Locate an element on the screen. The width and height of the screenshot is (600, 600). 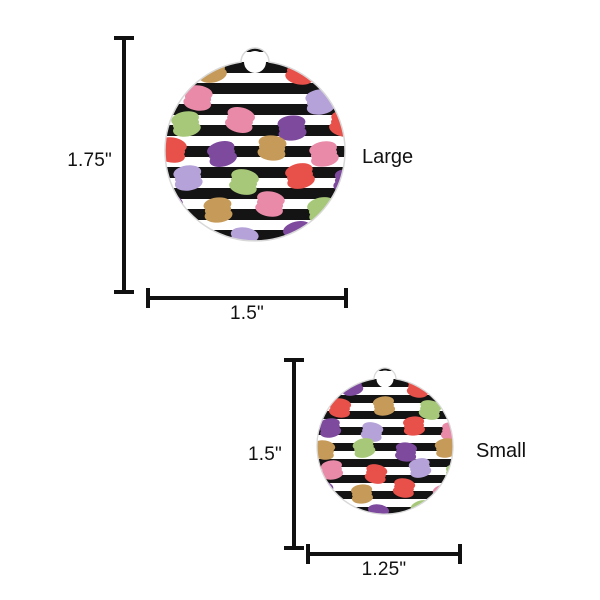
small-tag-hole is located at coordinates (385, 379).